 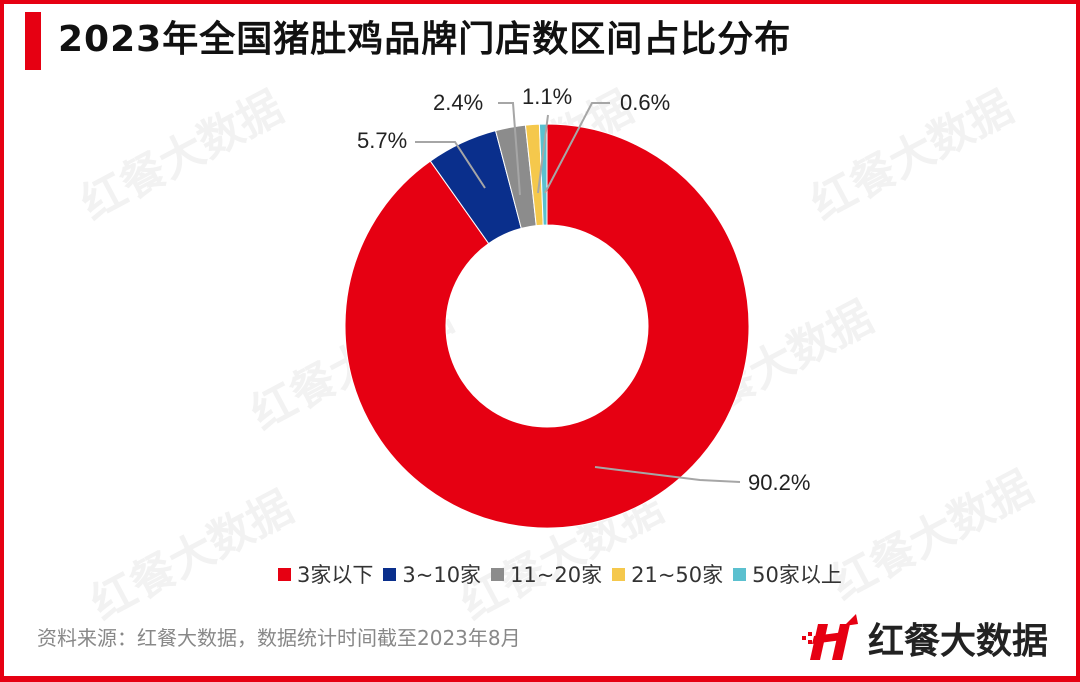 I want to click on label-11-20家: 2.4%, so click(x=458, y=102).